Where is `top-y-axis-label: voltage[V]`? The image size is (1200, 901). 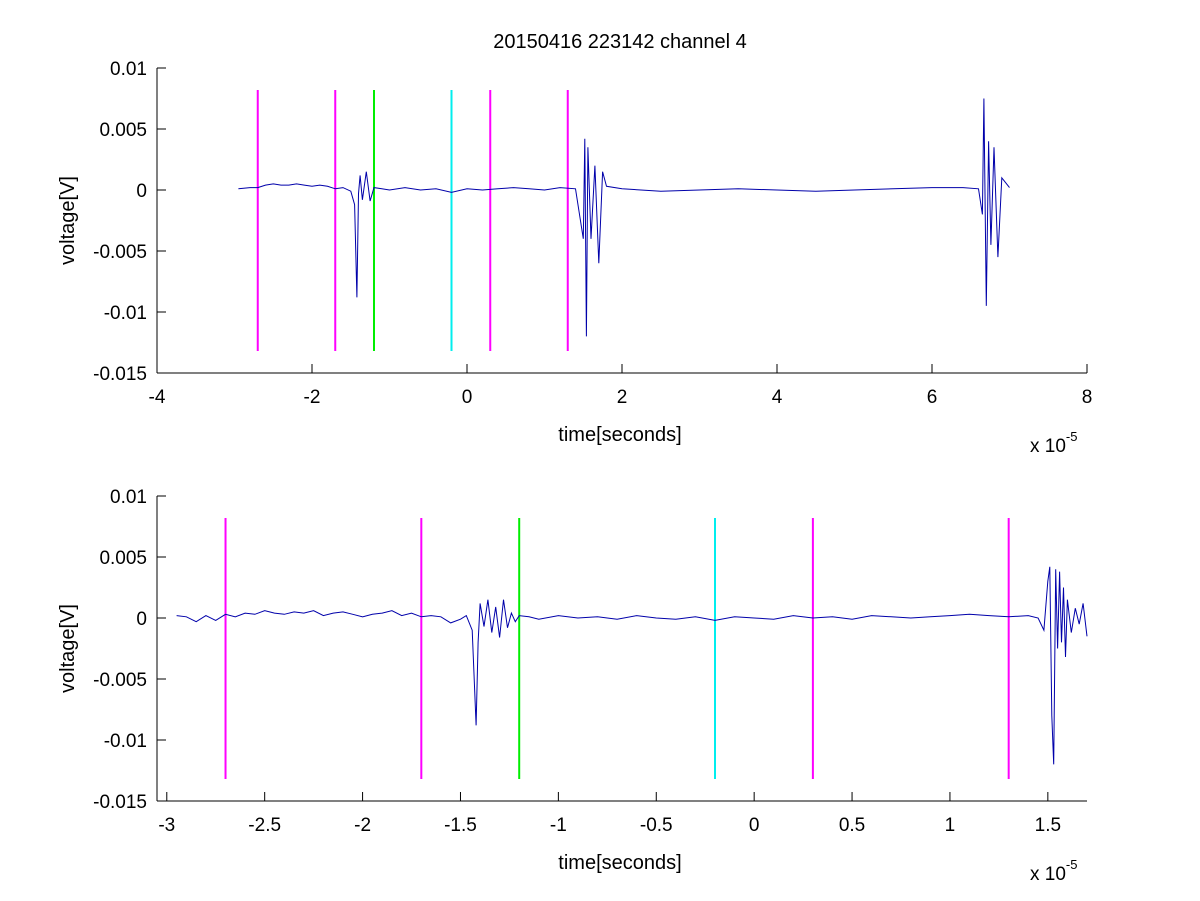 top-y-axis-label: voltage[V] is located at coordinates (68, 220).